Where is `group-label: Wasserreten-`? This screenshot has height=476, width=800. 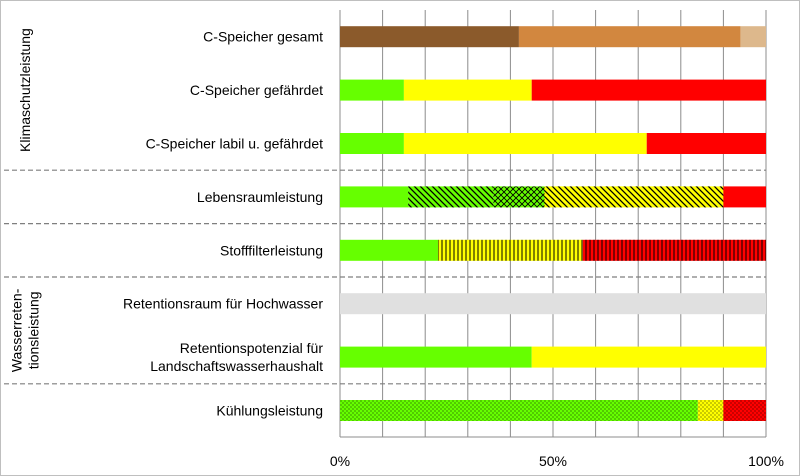
group-label: Wasserreten- is located at coordinates (17, 330).